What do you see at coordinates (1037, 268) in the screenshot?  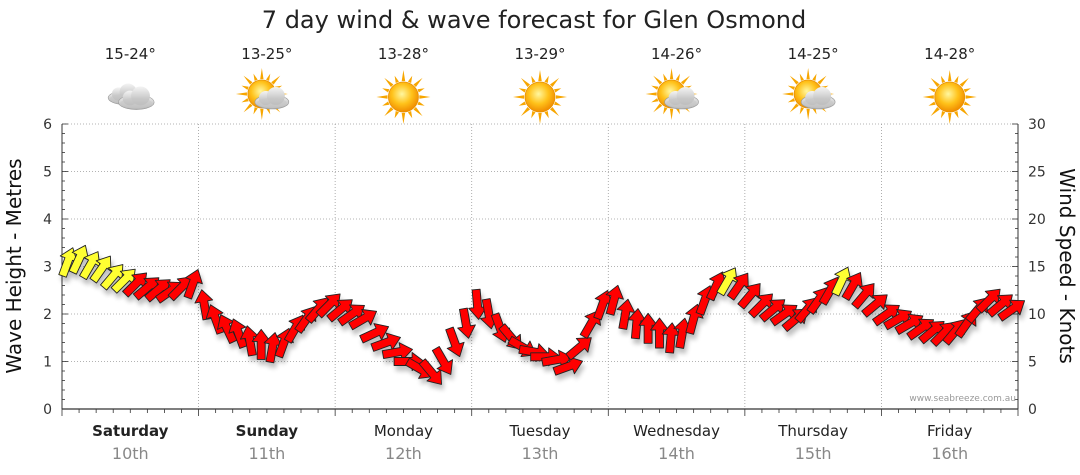 I see `y-tick-label-right: 15` at bounding box center [1037, 268].